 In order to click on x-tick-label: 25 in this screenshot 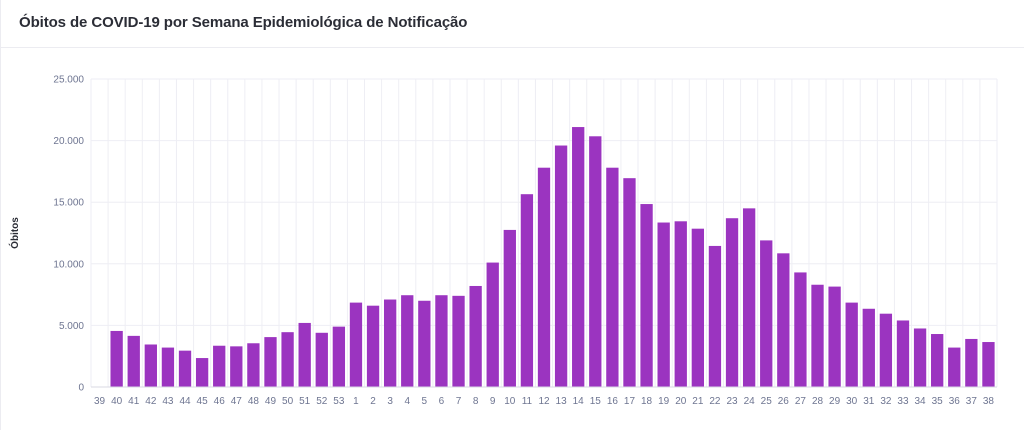, I will do `click(767, 401)`.